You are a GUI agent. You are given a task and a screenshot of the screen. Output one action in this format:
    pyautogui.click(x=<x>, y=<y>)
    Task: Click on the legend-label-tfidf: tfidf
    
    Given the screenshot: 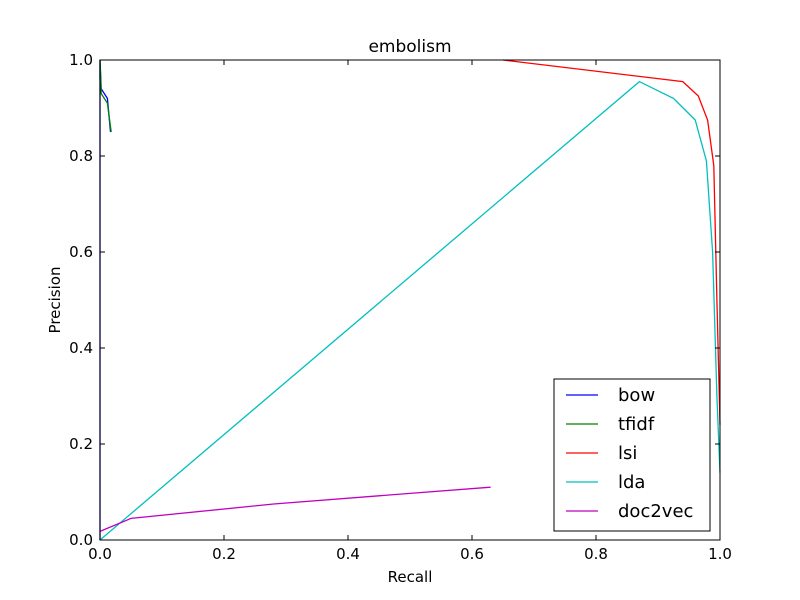 What is the action you would take?
    pyautogui.click(x=636, y=424)
    